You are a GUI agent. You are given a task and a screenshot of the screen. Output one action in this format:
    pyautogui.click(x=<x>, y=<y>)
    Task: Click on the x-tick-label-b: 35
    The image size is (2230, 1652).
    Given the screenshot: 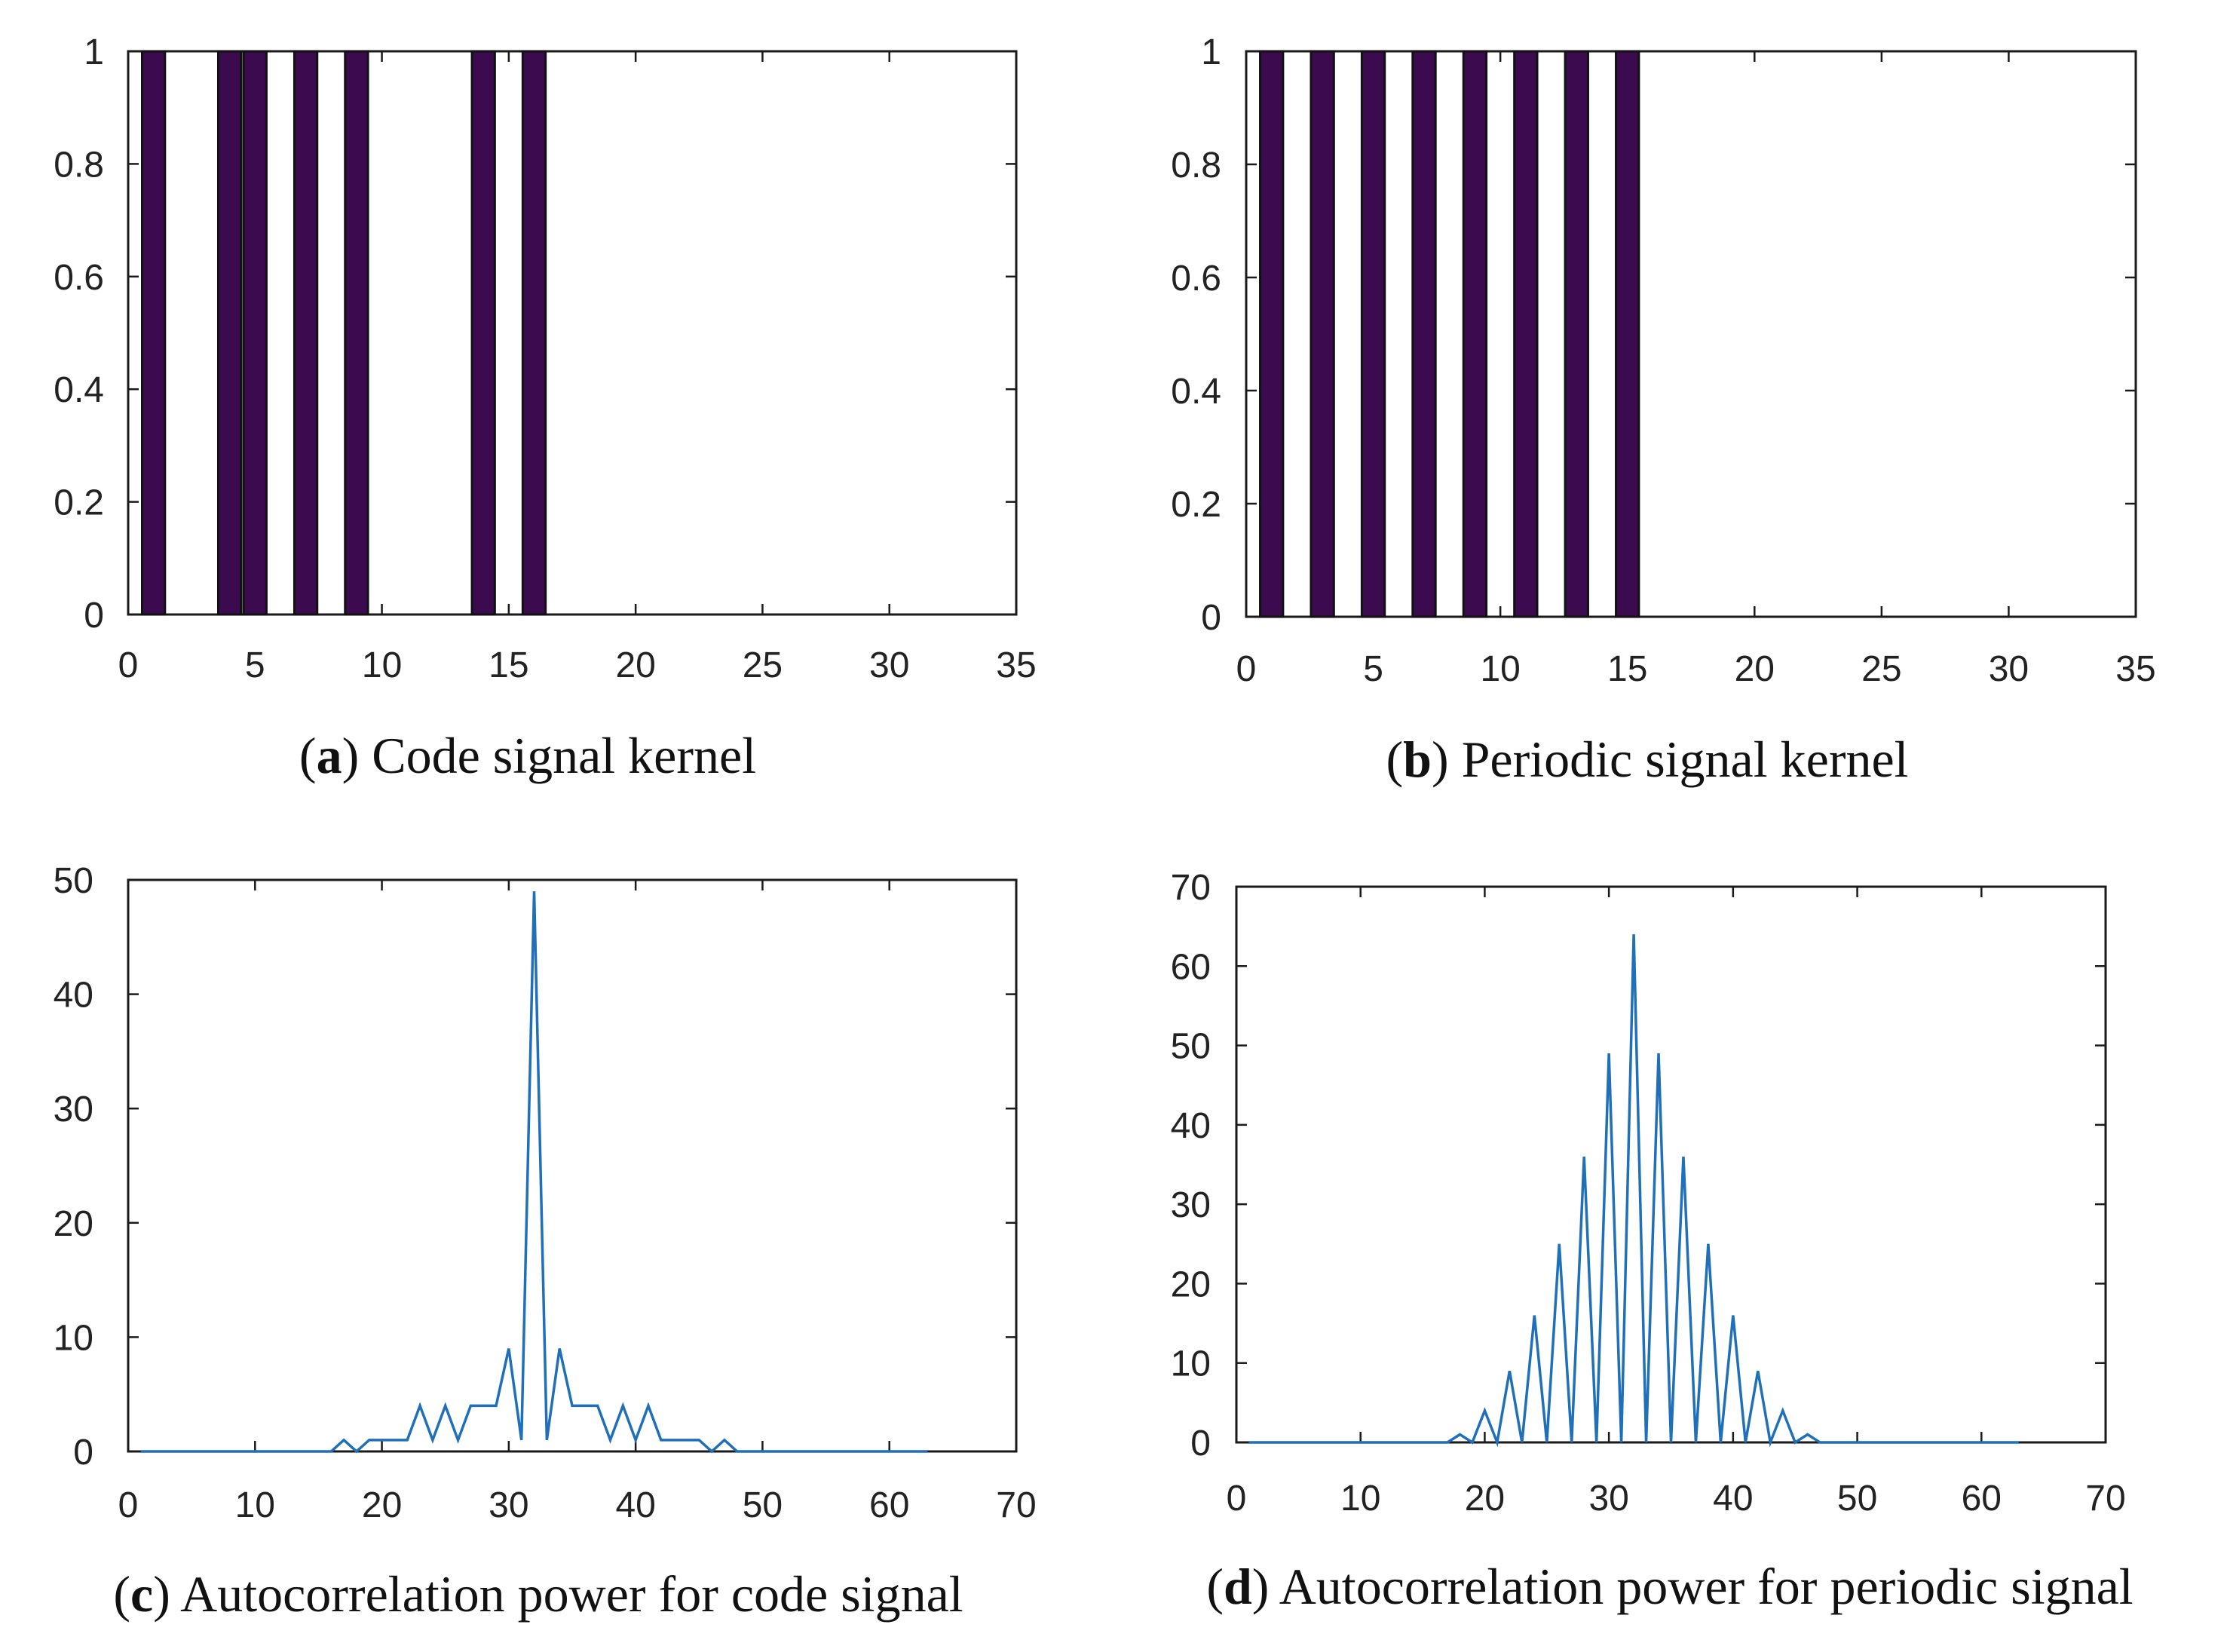 What is the action you would take?
    pyautogui.click(x=2135, y=669)
    